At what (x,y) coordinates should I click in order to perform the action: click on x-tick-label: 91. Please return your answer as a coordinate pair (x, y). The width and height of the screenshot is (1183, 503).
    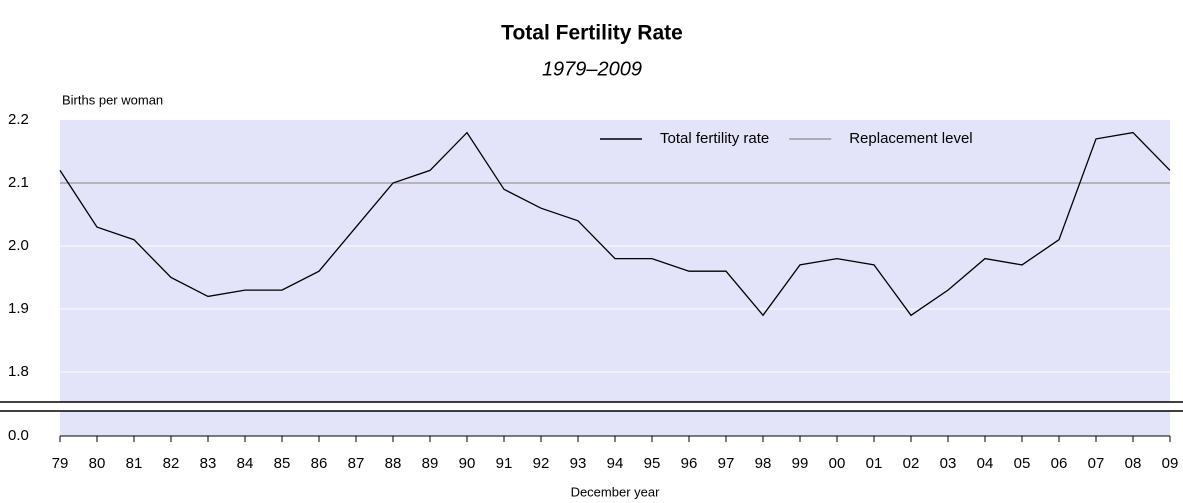
    Looking at the image, I should click on (504, 463).